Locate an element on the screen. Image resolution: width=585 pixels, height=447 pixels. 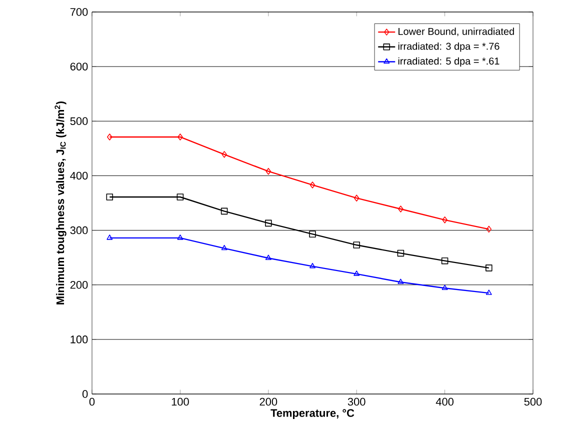
x-tick-label: 0 is located at coordinates (92, 402).